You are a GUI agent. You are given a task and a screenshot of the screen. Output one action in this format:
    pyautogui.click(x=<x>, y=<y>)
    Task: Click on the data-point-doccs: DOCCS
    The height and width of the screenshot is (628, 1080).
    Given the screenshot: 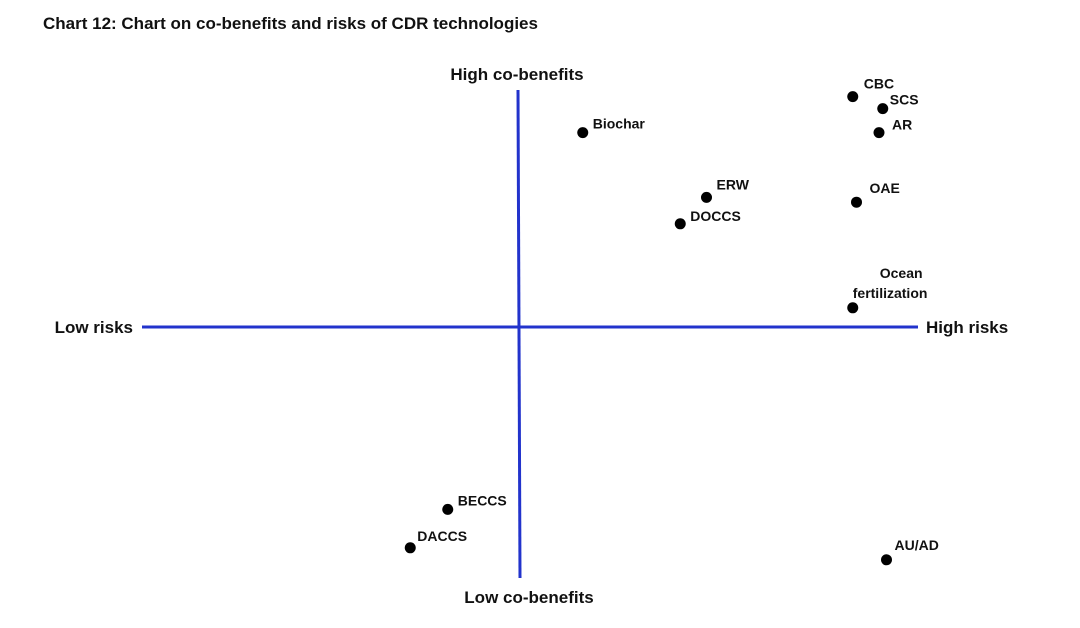 What is the action you would take?
    pyautogui.click(x=707, y=219)
    